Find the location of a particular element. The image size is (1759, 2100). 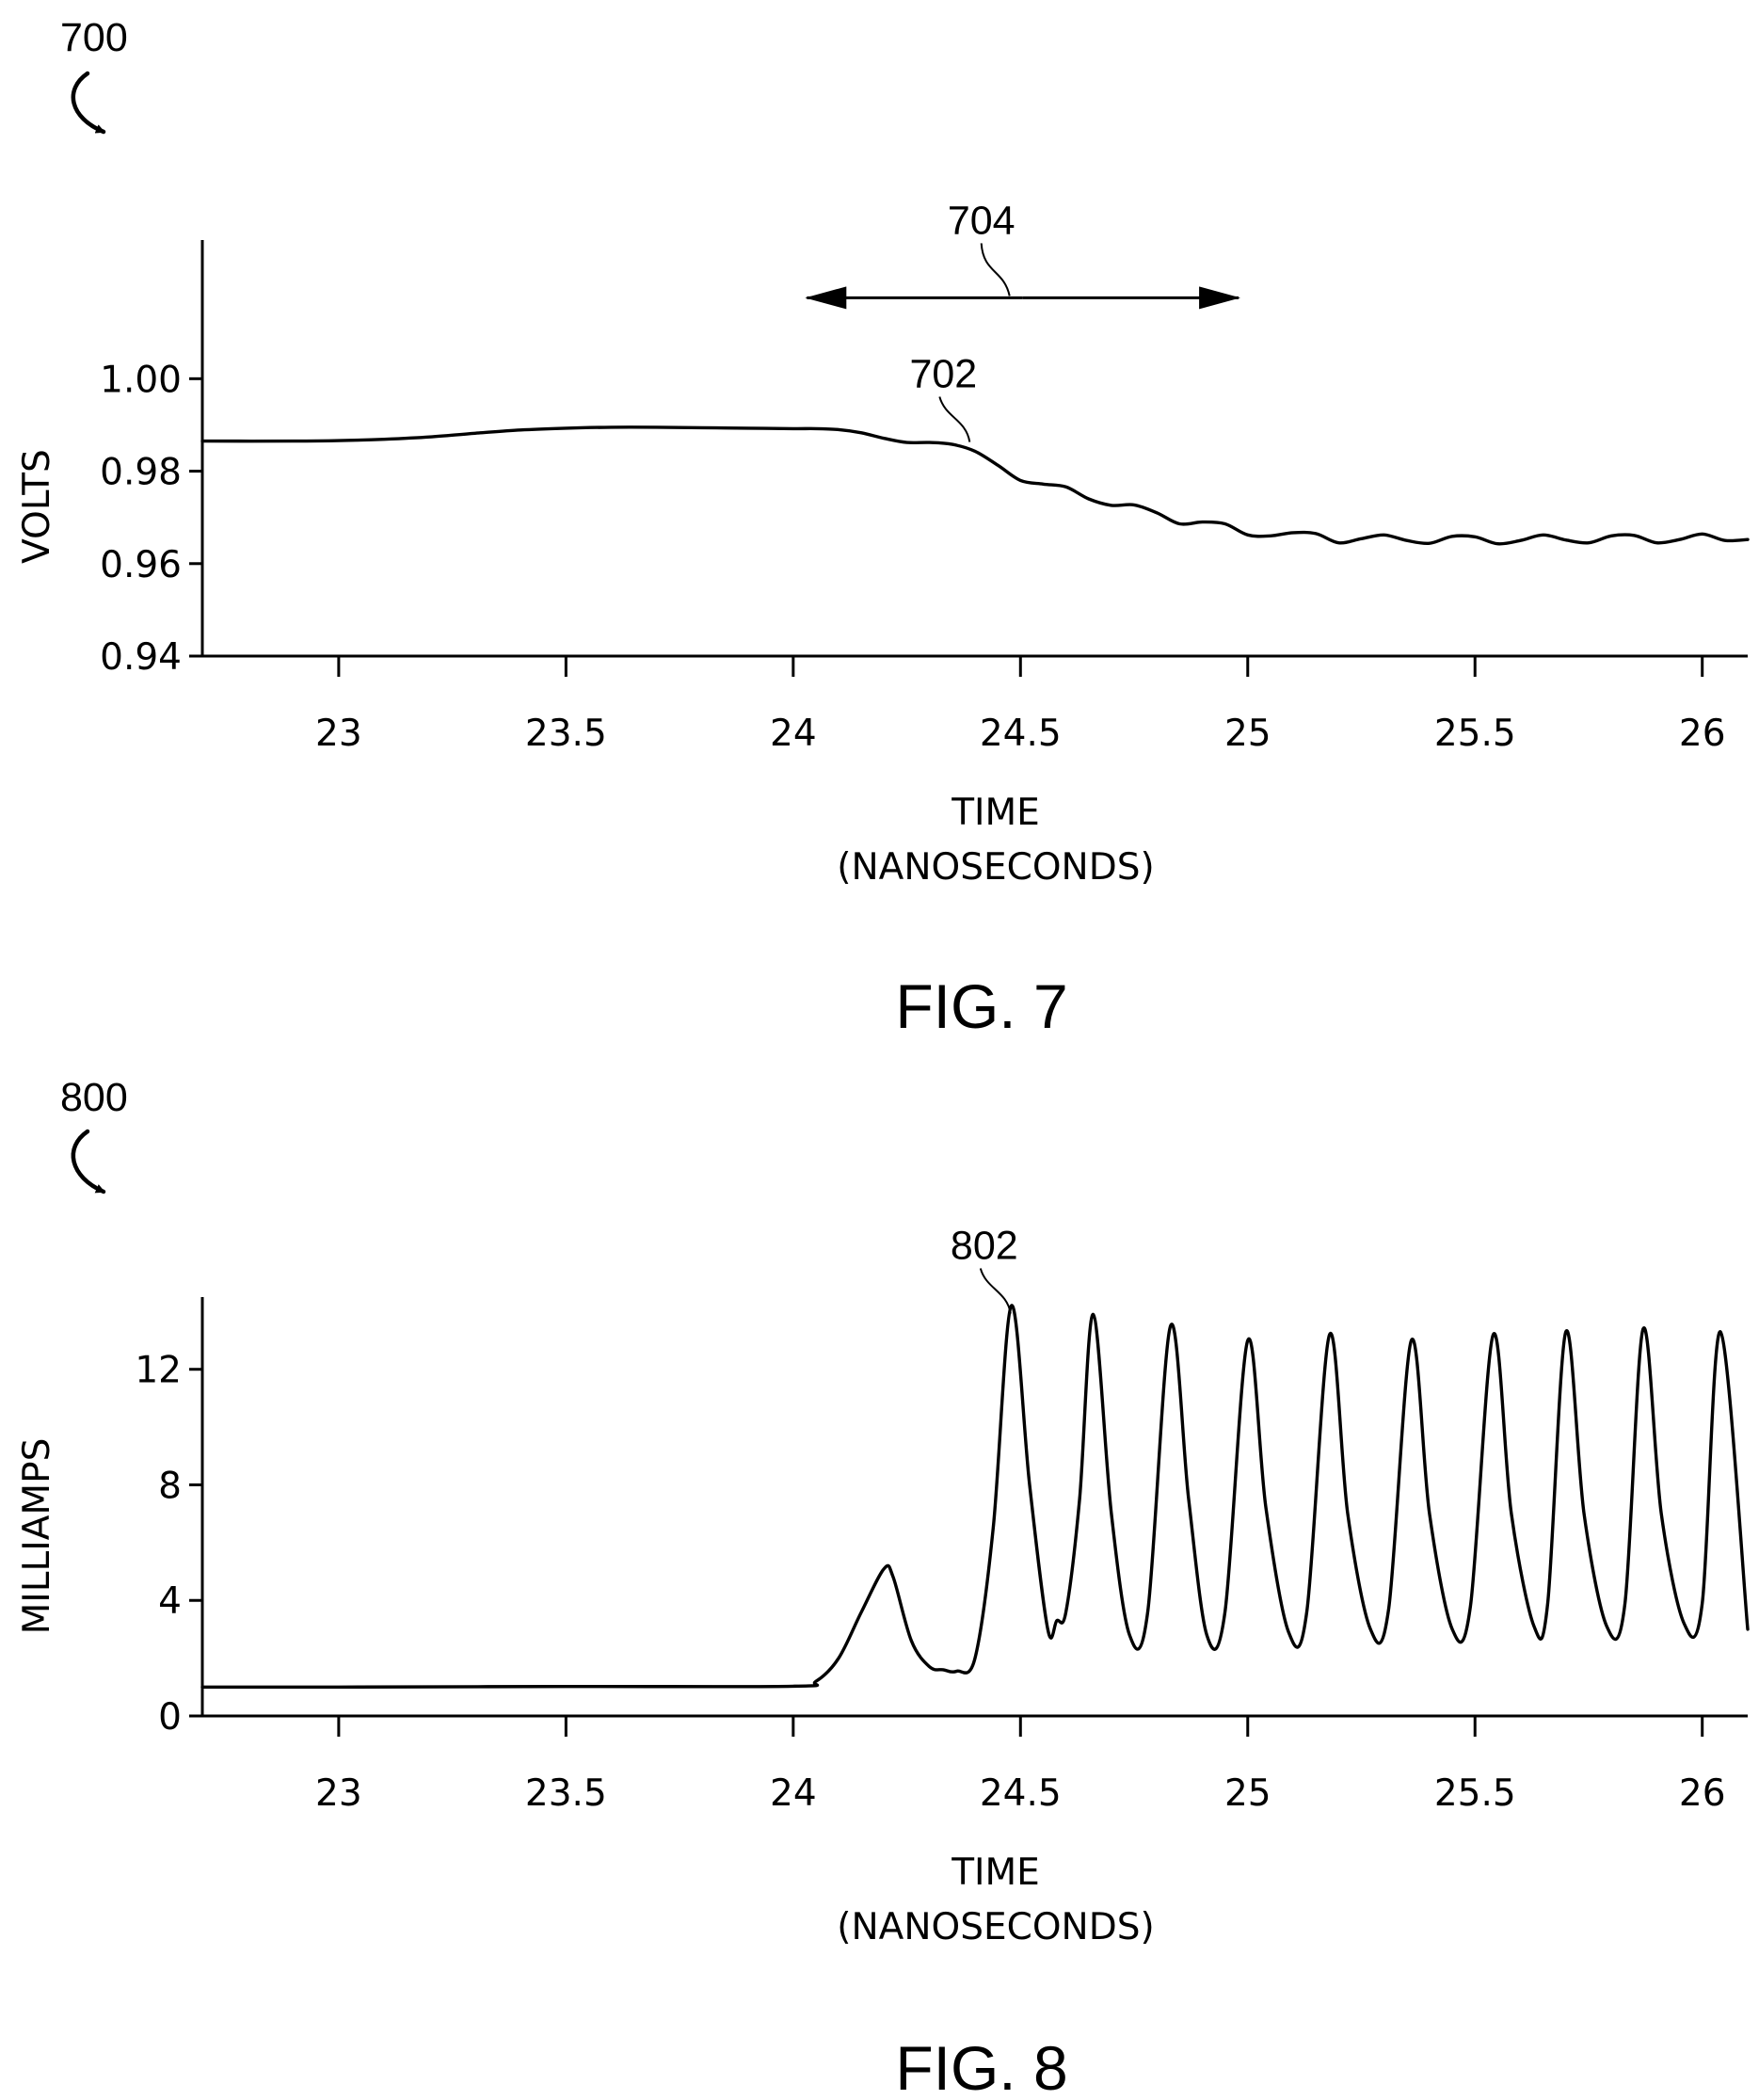

fig8-x-tick-label: 25 is located at coordinates (1247, 1793).